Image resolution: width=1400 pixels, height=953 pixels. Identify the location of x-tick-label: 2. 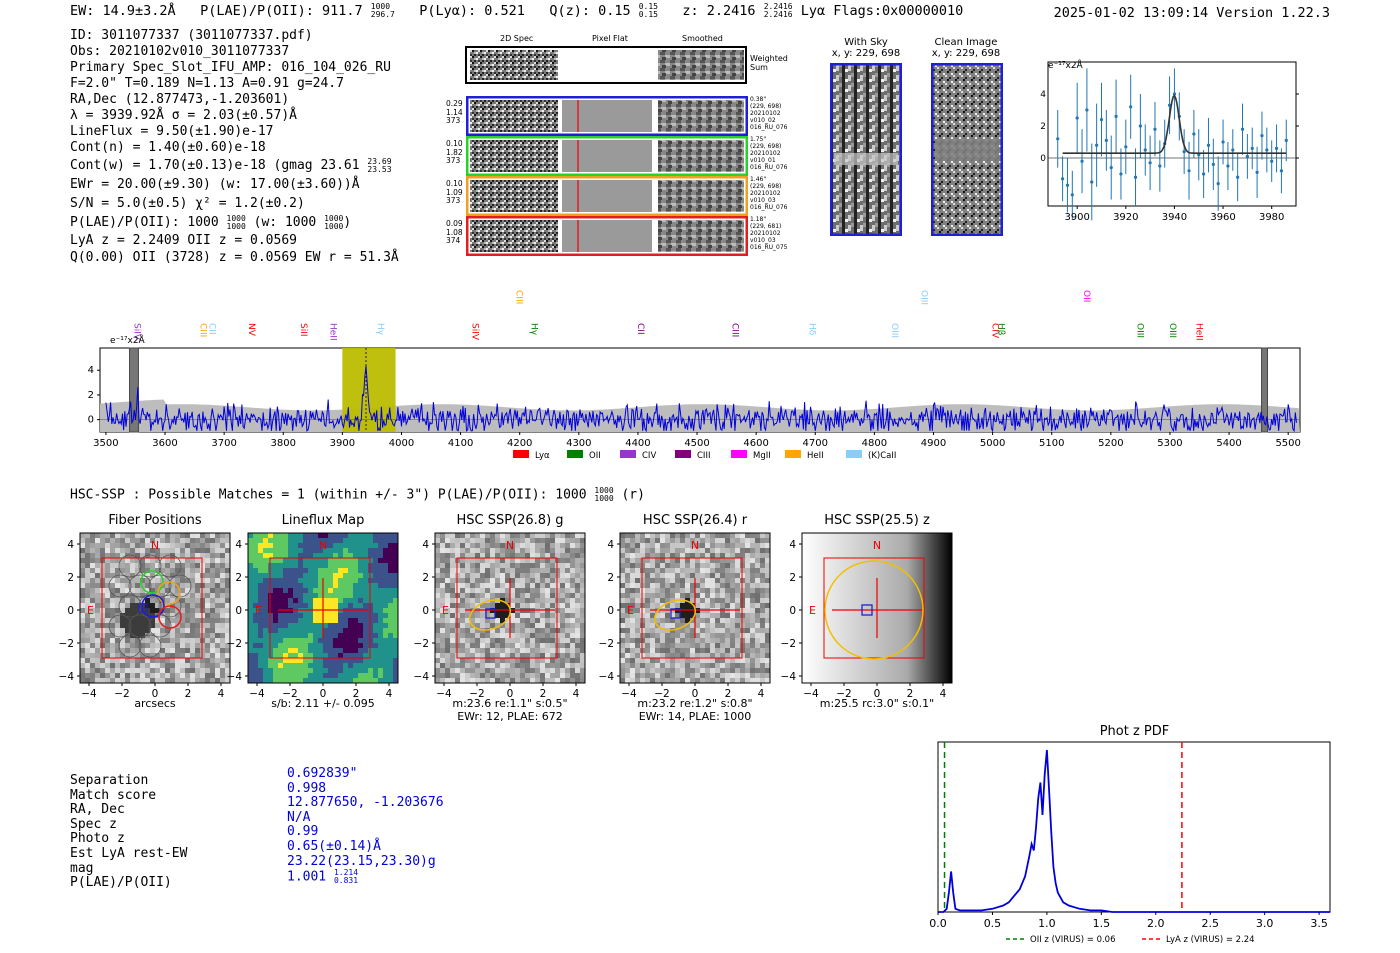
(188, 694).